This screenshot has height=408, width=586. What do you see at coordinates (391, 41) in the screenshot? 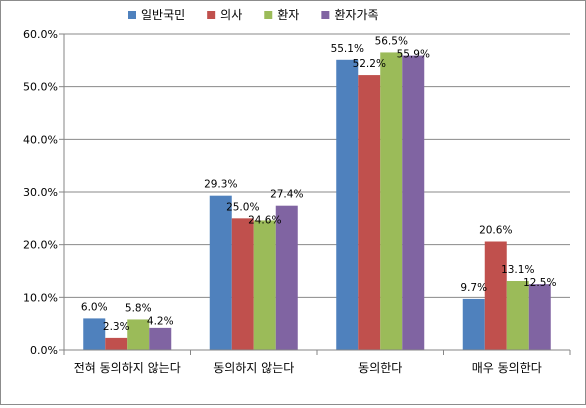
I see `data-label: 56.5%` at bounding box center [391, 41].